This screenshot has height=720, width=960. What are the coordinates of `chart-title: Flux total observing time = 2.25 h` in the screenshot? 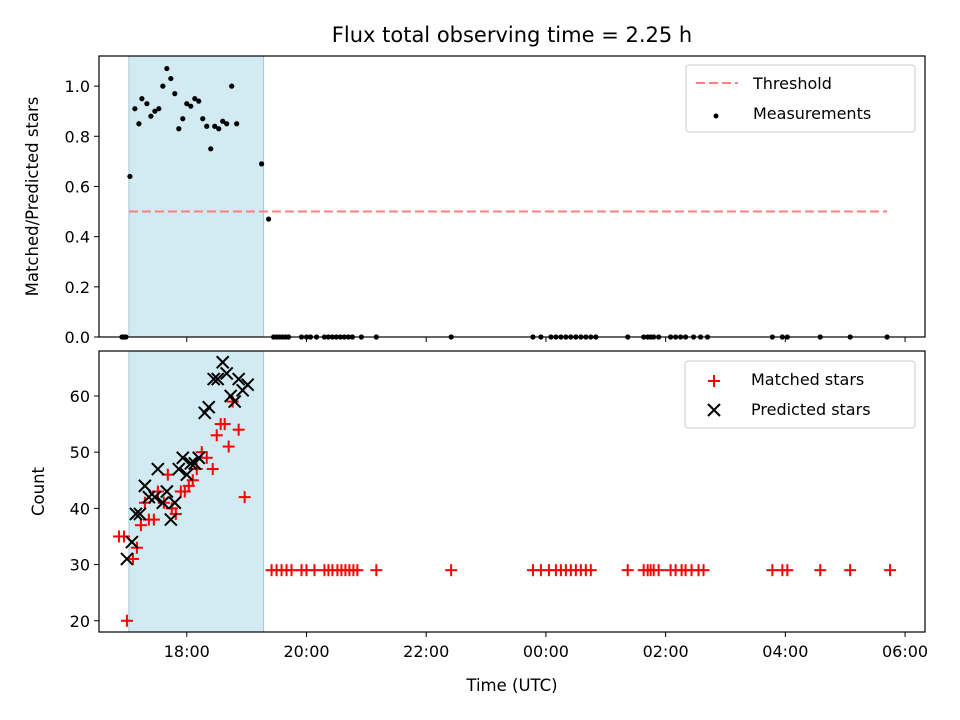 It's located at (512, 35).